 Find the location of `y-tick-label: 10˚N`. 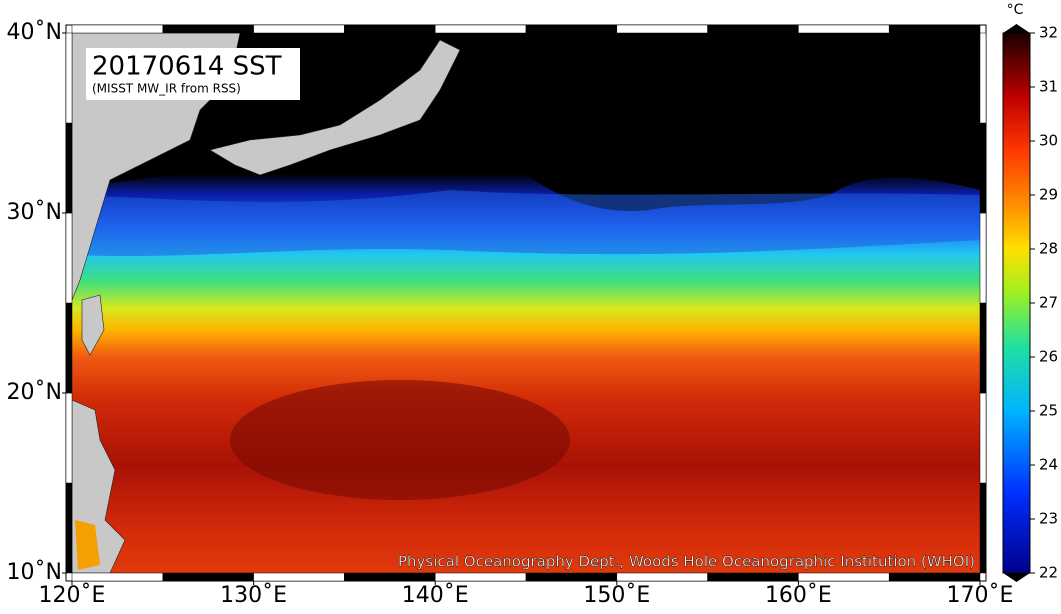

y-tick-label: 10˚N is located at coordinates (34, 572).